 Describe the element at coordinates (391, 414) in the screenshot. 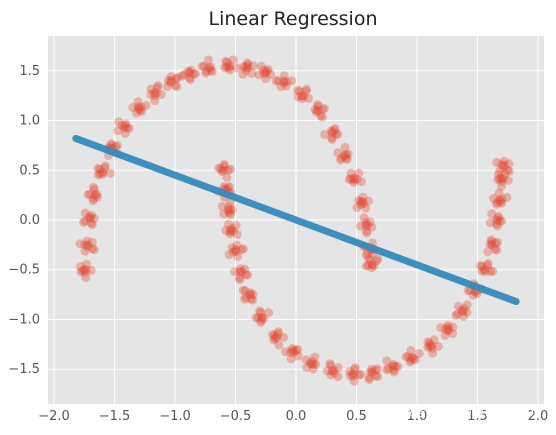

I see `wechat-icon-secondary` at that location.